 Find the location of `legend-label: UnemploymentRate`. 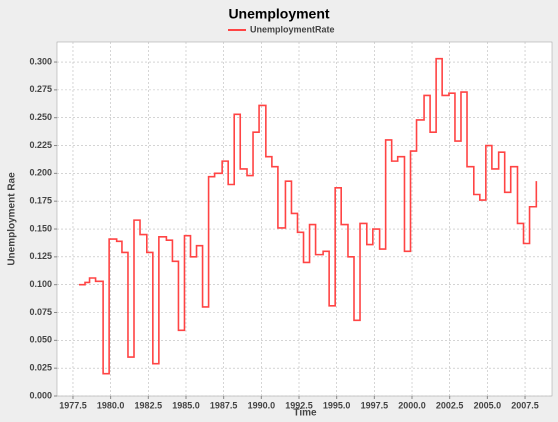

legend-label: UnemploymentRate is located at coordinates (292, 29).